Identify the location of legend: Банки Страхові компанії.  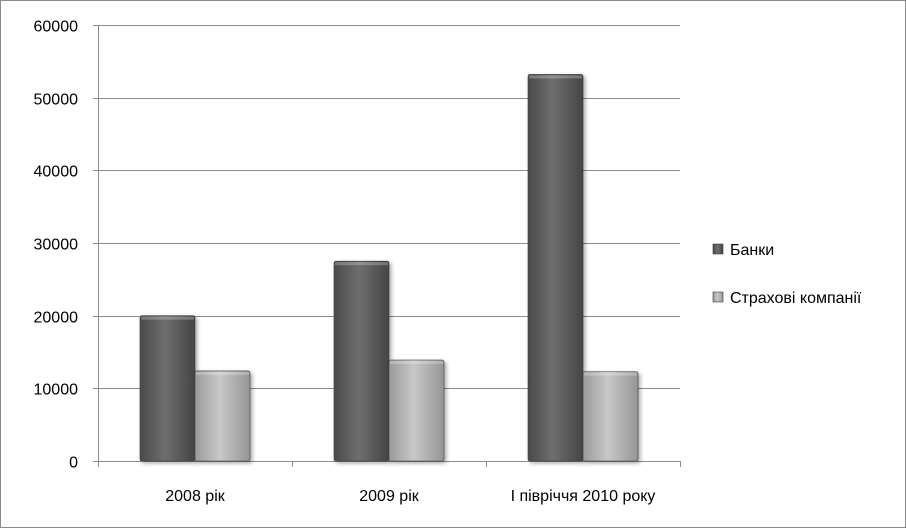
(787, 274).